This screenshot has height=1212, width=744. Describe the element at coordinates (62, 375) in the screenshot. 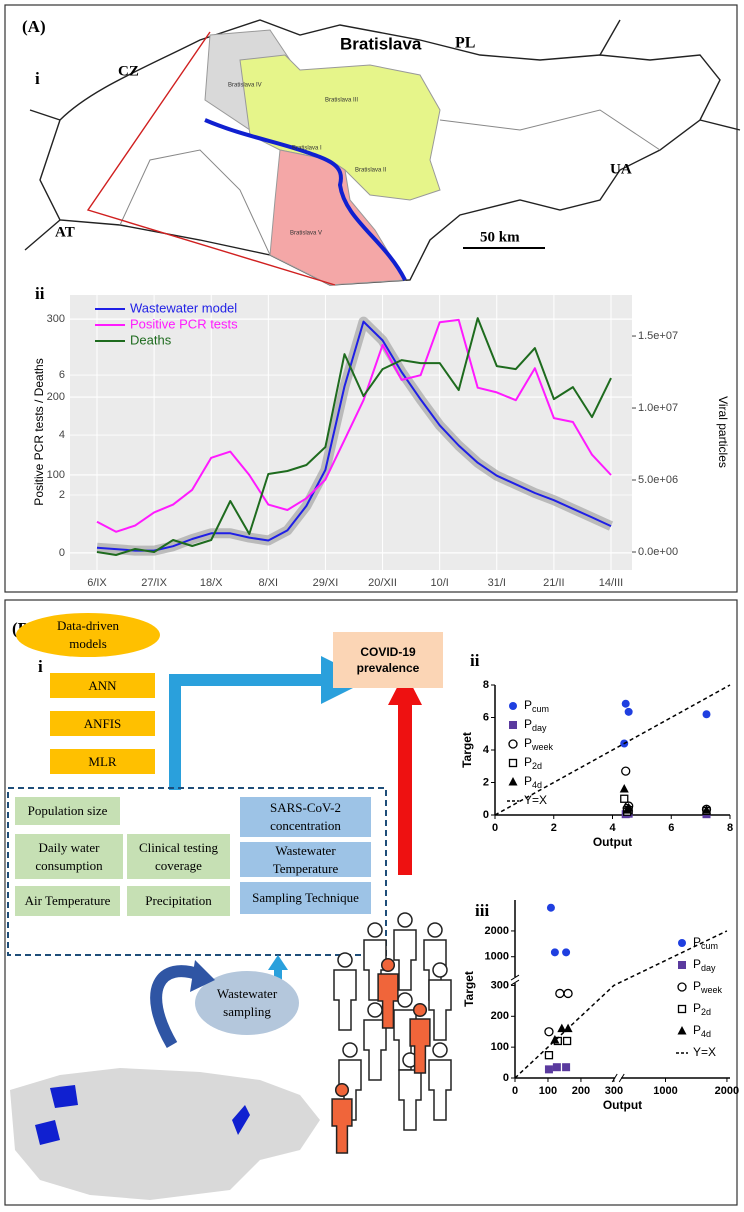

I see `y3-tick-label: 6` at that location.